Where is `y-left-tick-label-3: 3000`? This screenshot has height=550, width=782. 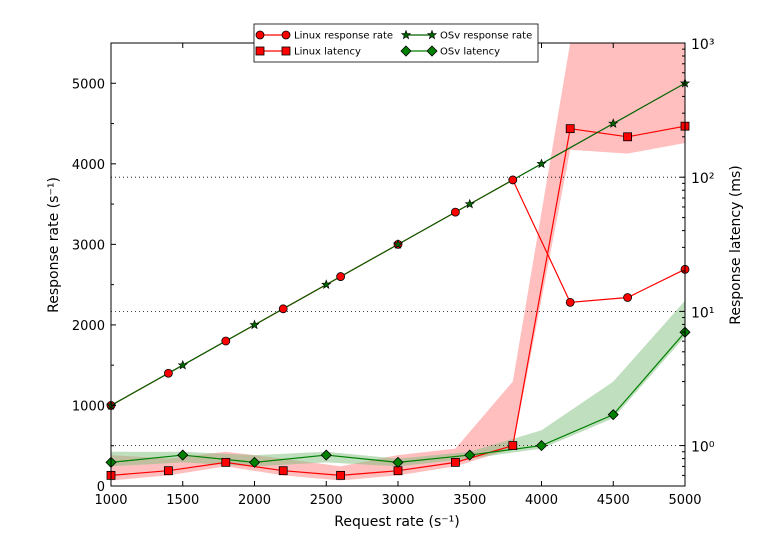 y-left-tick-label-3: 3000 is located at coordinates (88, 245).